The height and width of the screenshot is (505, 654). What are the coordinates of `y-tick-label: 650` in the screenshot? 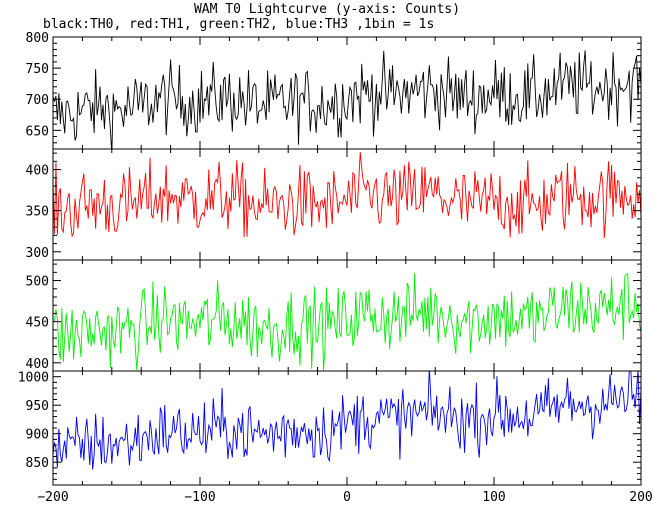 It's located at (37, 131).